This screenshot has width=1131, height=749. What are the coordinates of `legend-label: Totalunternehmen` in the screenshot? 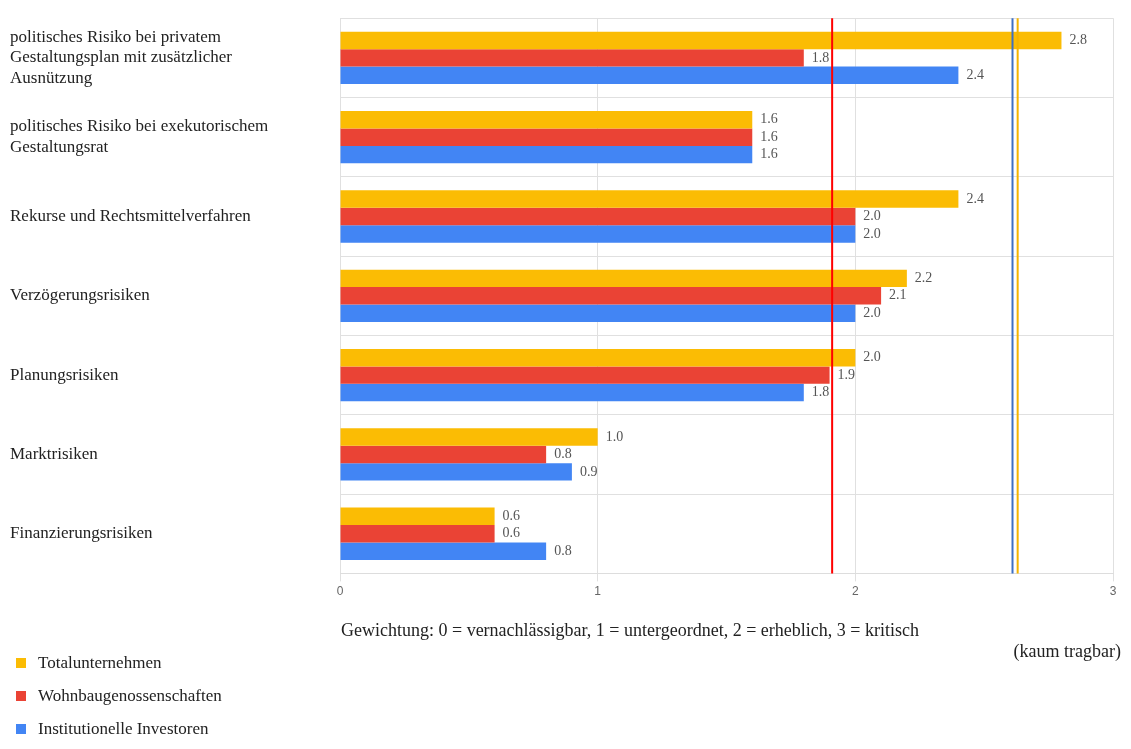 It's located at (100, 662).